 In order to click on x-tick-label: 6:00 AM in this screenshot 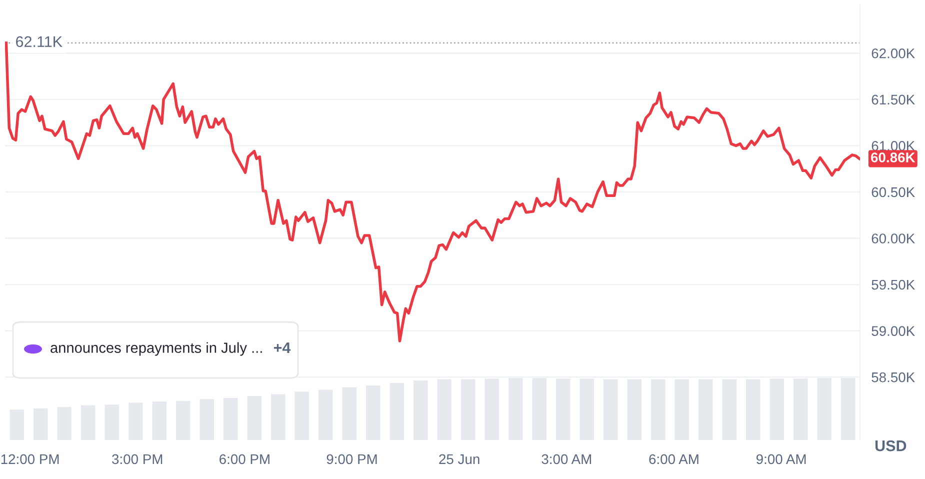, I will do `click(673, 459)`.